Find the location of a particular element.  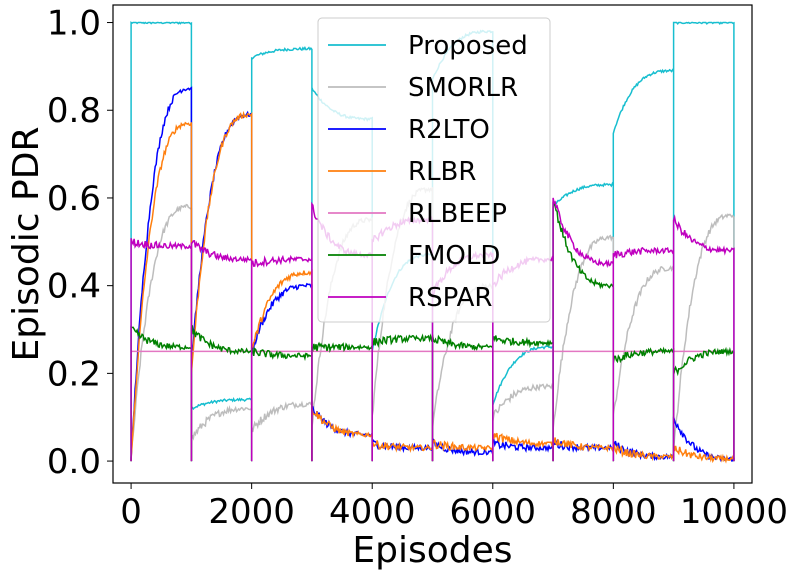

y-tick-label: 0.4 is located at coordinates (74, 287).